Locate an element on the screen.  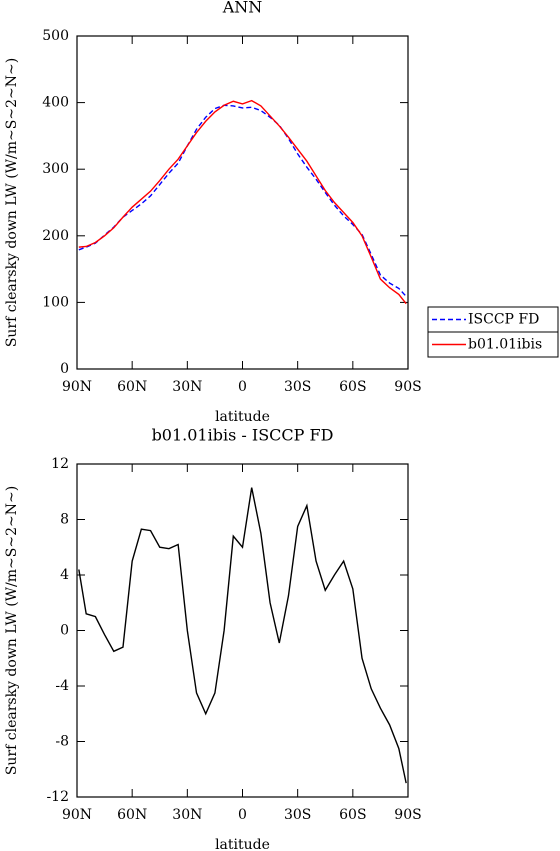
y-tick-label: 400 is located at coordinates (55, 103).